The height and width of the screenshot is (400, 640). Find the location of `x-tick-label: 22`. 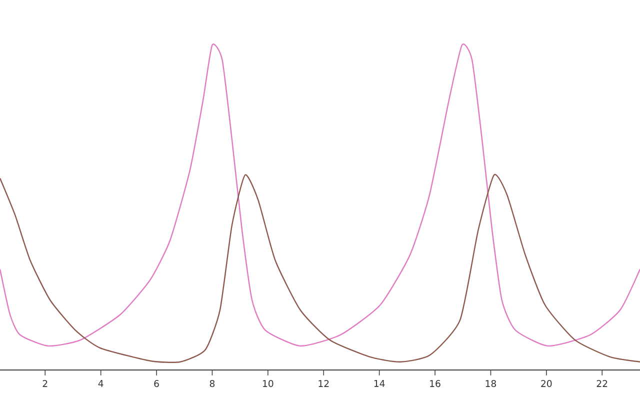

x-tick-label: 22 is located at coordinates (602, 383).